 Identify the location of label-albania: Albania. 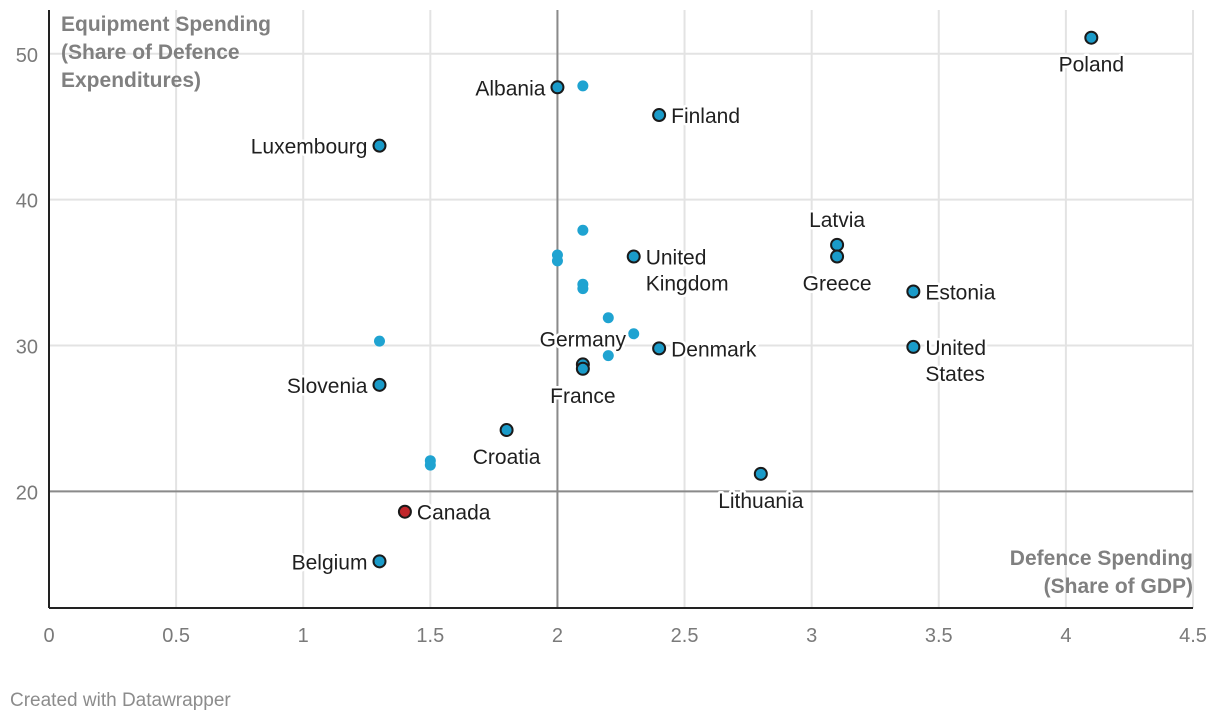
(510, 88).